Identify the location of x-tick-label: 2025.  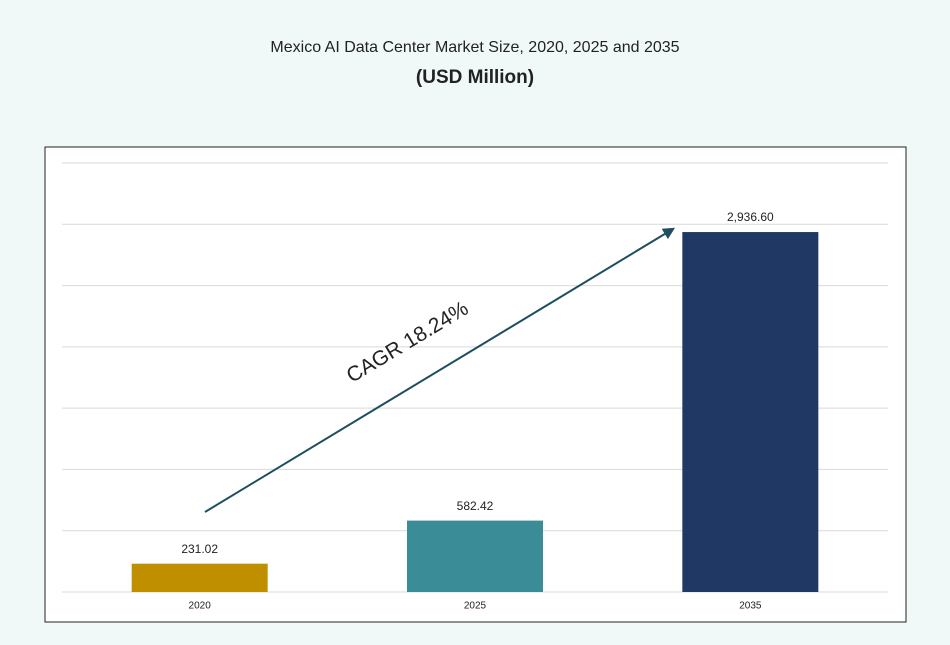
(475, 606).